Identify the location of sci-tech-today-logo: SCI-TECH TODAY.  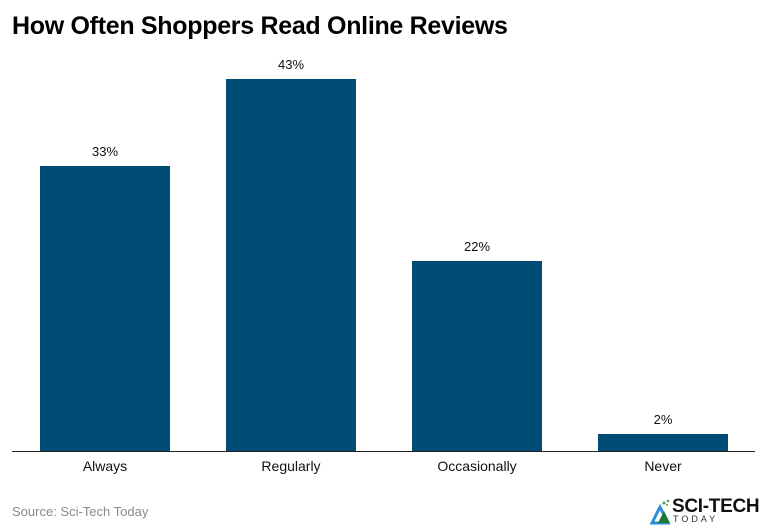
(705, 511).